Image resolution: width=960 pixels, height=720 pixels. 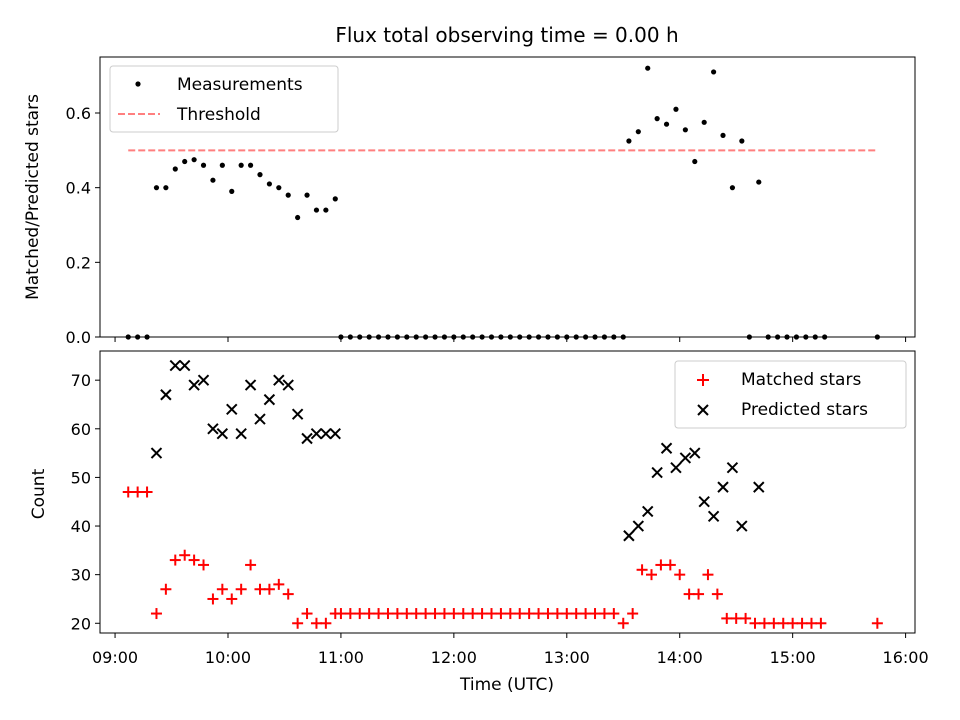 What do you see at coordinates (33, 197) in the screenshot?
I see `top-chart-y-axis-label: Matched/Predicted stars` at bounding box center [33, 197].